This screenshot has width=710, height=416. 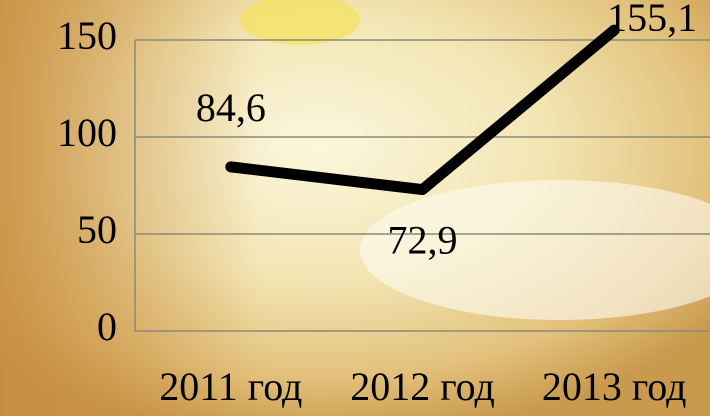 What do you see at coordinates (231, 107) in the screenshot?
I see `data-label: 84,6` at bounding box center [231, 107].